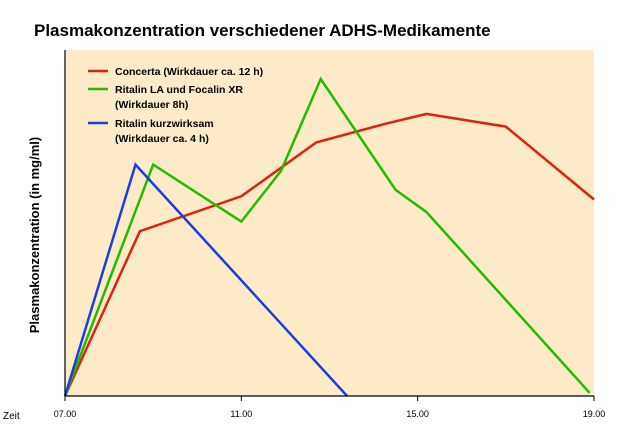 The width and height of the screenshot is (624, 429). What do you see at coordinates (594, 414) in the screenshot?
I see `x-tick-label: 19.00` at bounding box center [594, 414].